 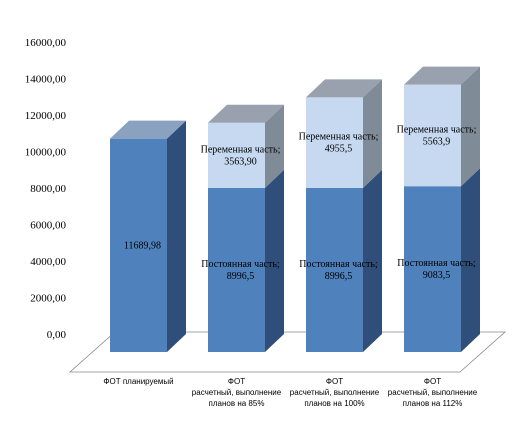 What do you see at coordinates (287, 352) in the screenshot?
I see `floor` at bounding box center [287, 352].